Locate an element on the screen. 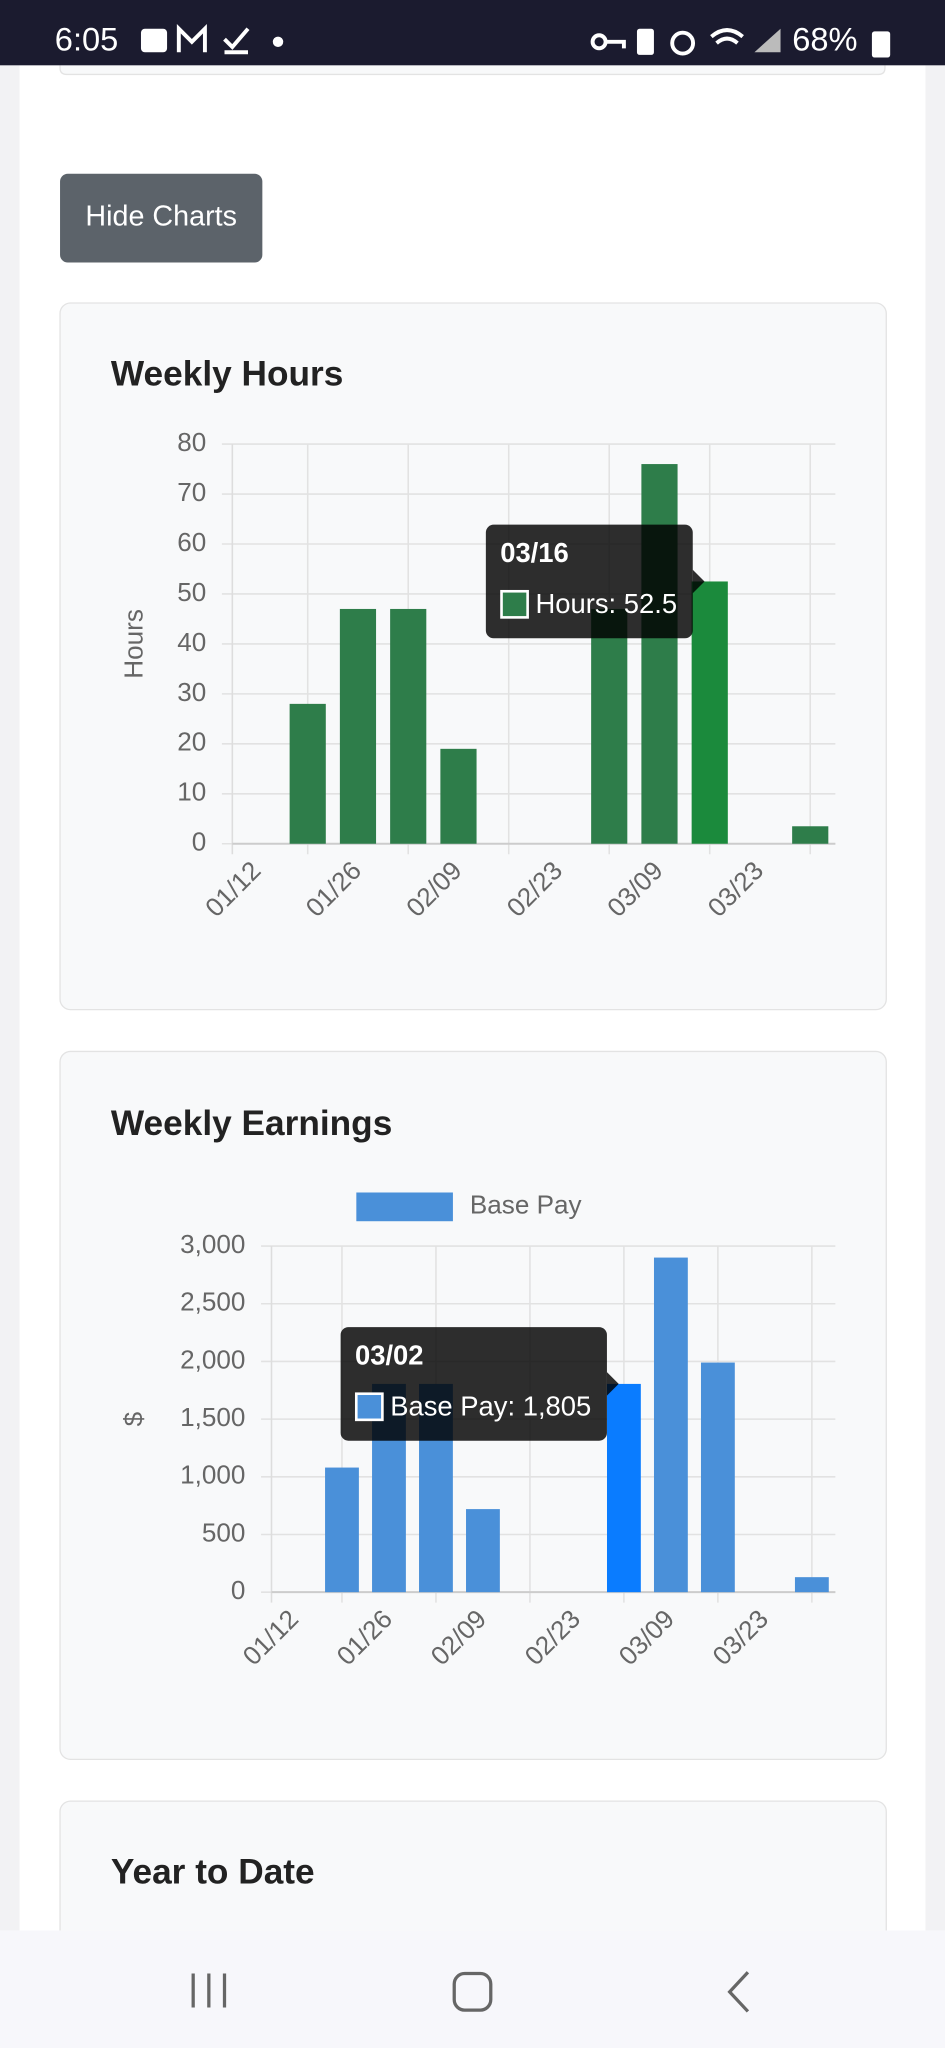  button-bg is located at coordinates (161, 218).